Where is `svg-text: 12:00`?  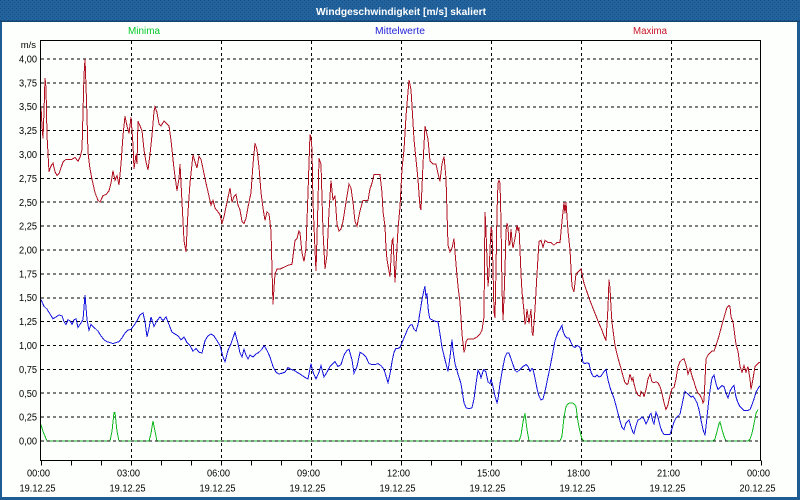
svg-text: 12:00 is located at coordinates (398, 474).